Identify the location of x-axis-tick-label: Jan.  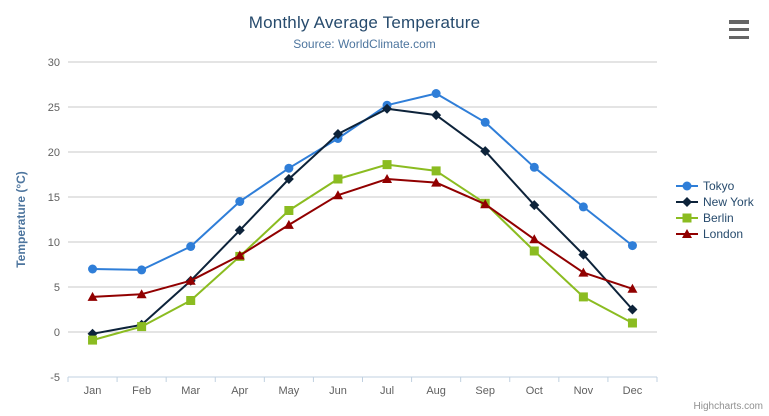
(93, 391).